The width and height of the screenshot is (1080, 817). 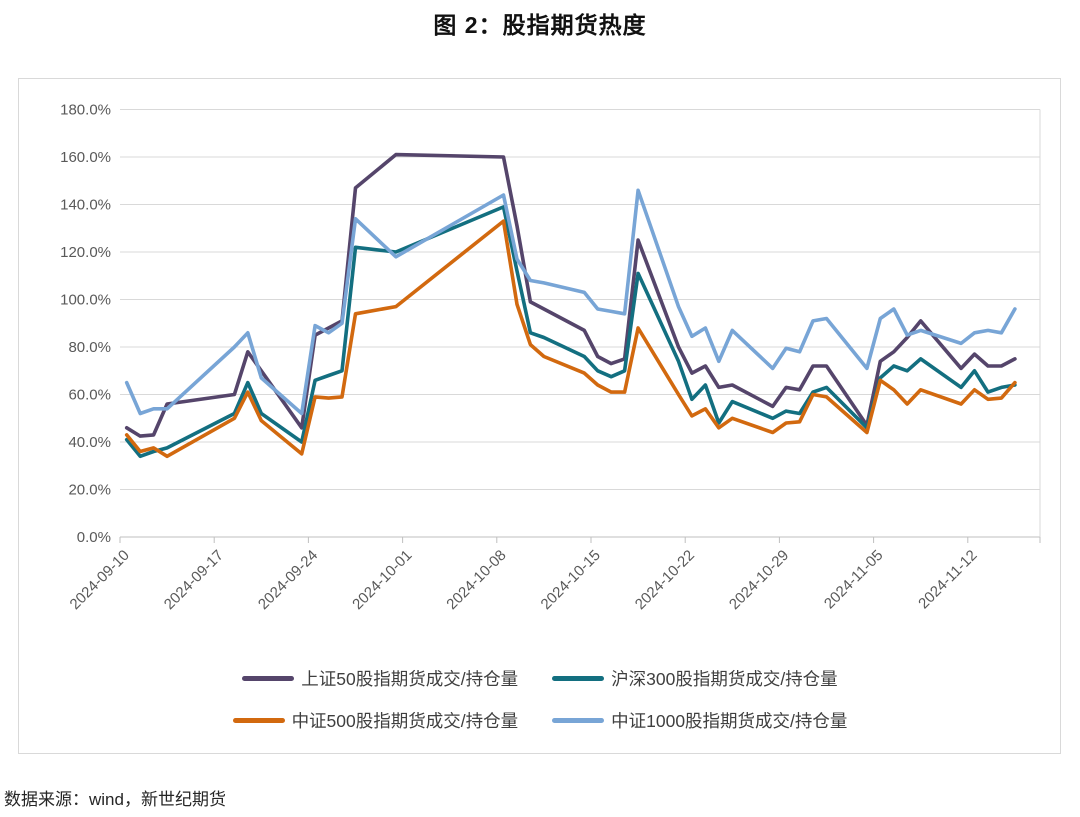 I want to click on legend-item-hs300: 沪深300股指期货成交/持仓量, so click(x=695, y=678).